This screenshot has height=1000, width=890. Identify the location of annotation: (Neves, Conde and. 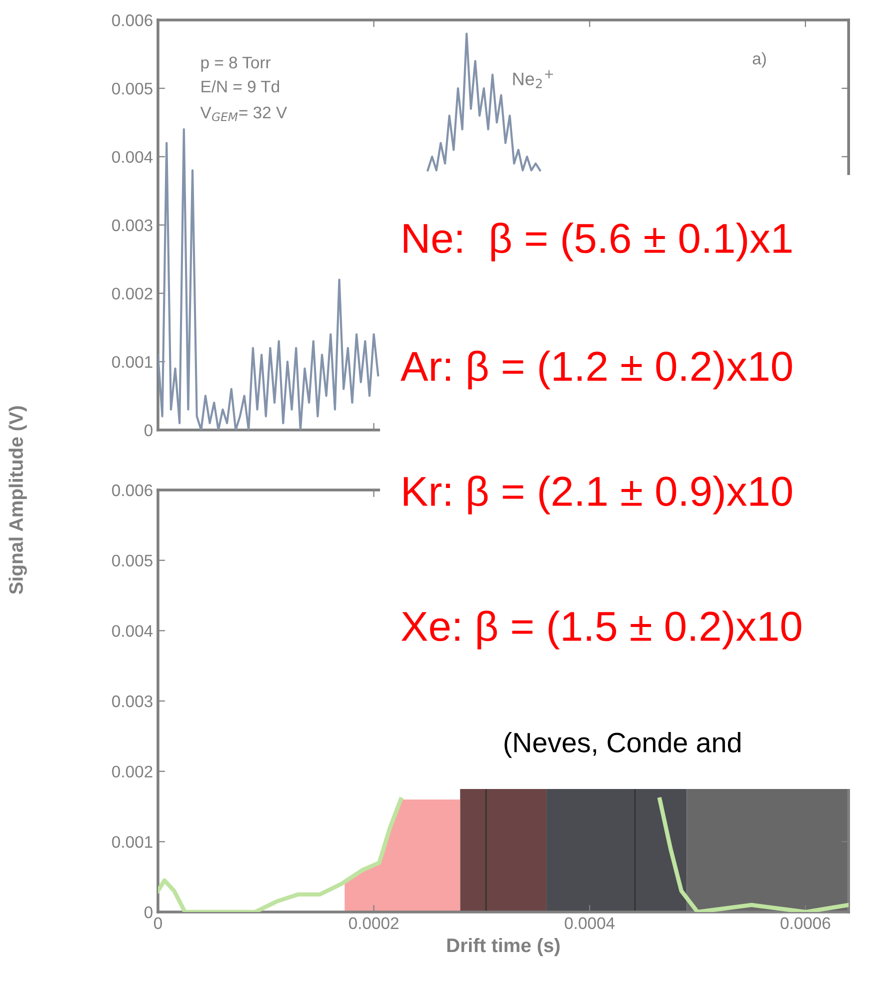
(622, 745).